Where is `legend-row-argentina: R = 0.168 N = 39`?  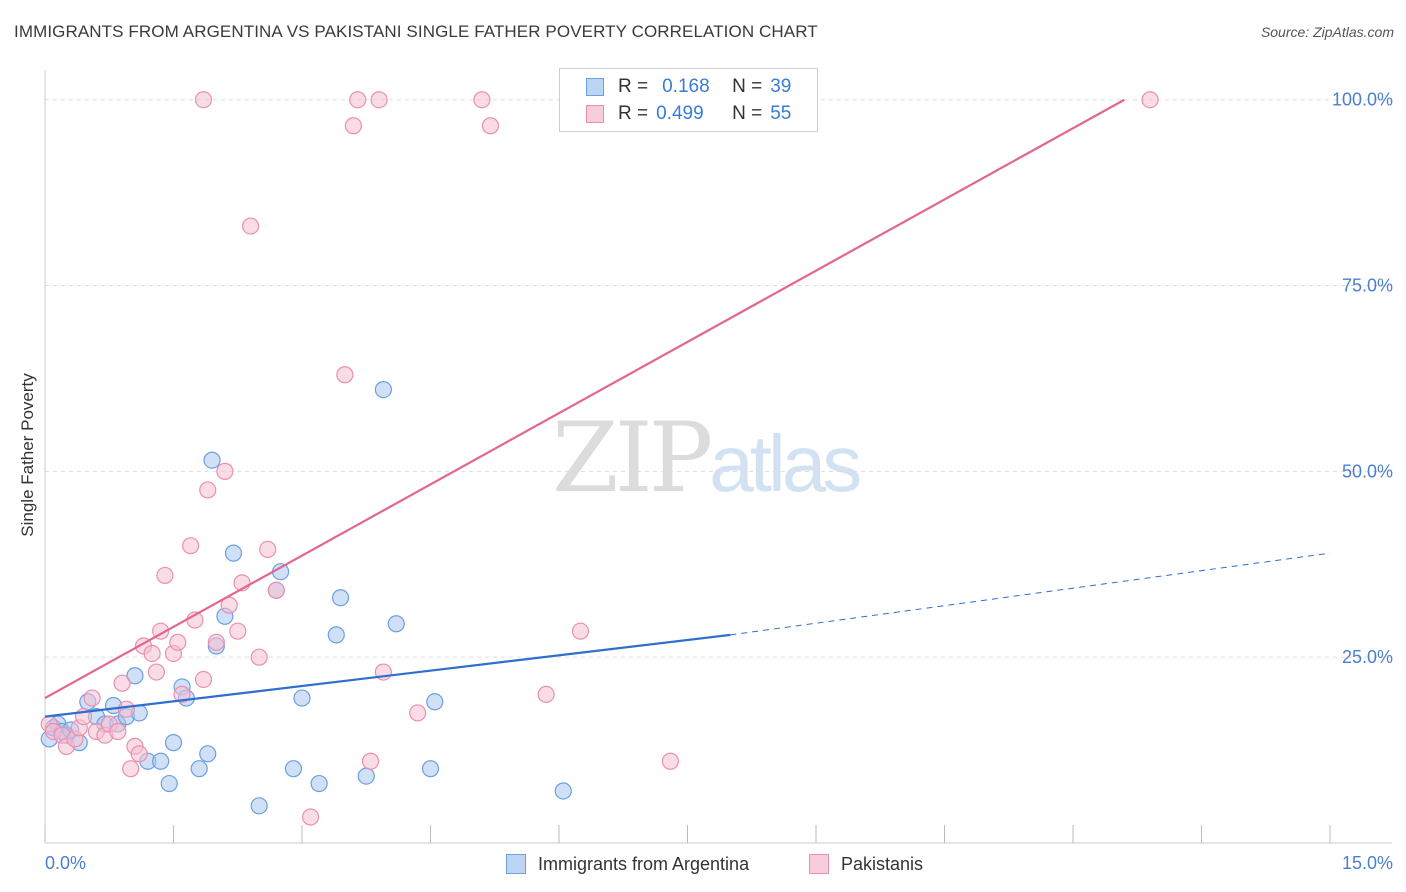 legend-row-argentina: R = 0.168 N = 39 is located at coordinates (675, 87).